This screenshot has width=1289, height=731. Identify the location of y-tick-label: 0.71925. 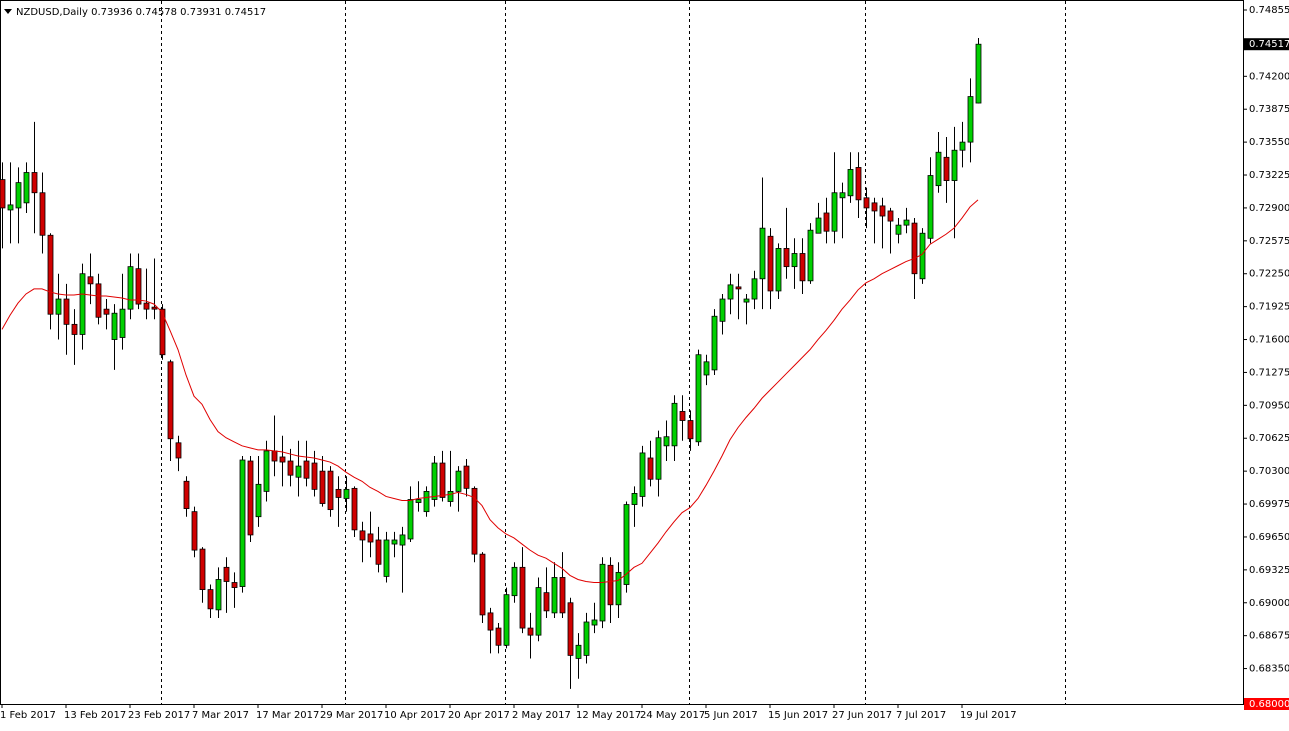
(1269, 307).